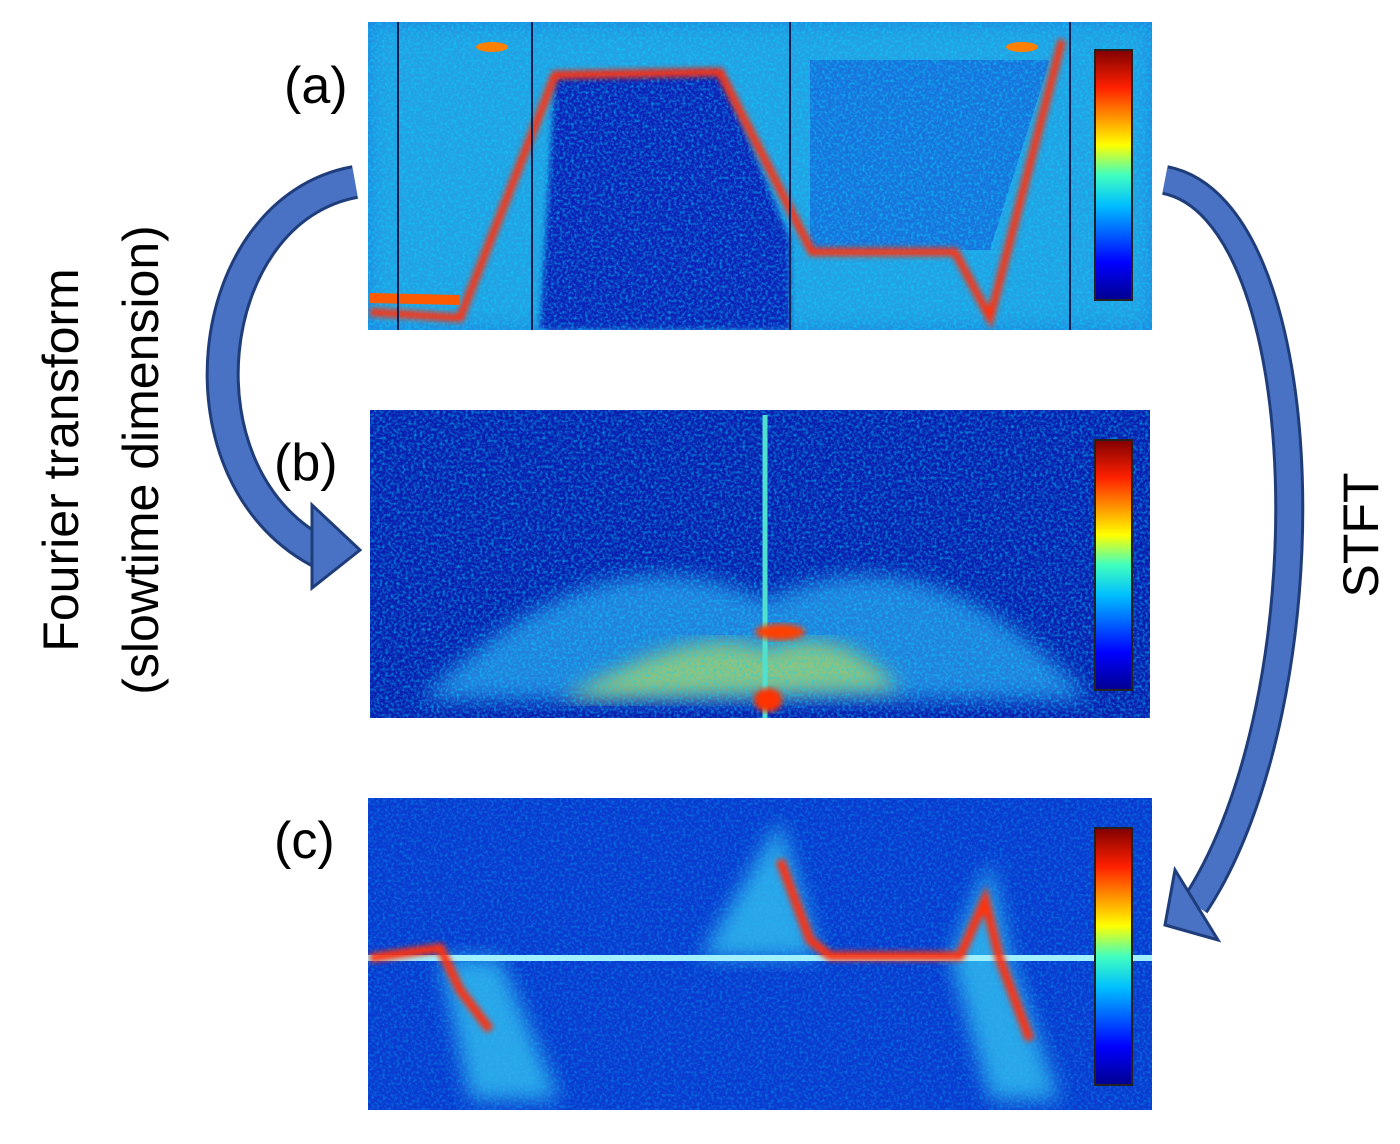  Describe the element at coordinates (1361, 535) in the screenshot. I see `right-caption: STFT` at that location.